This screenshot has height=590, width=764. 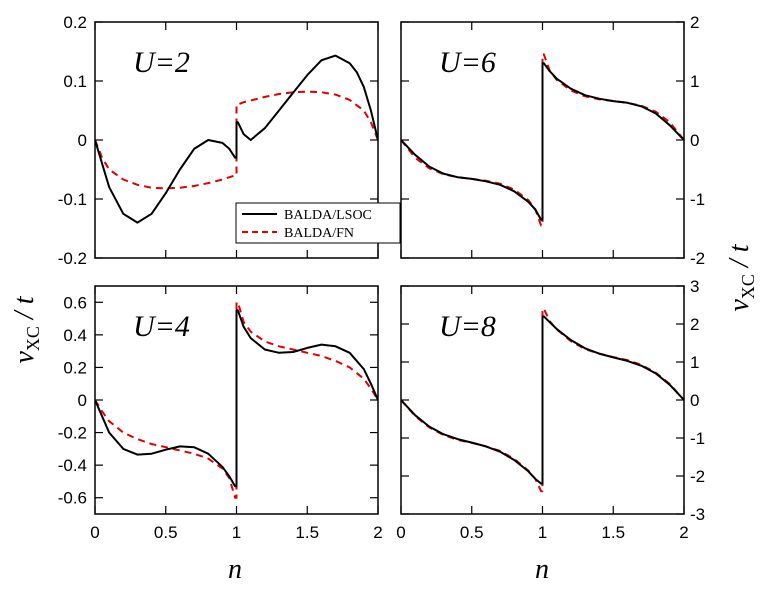 I want to click on panel-label-U6: U=6, so click(x=467, y=62).